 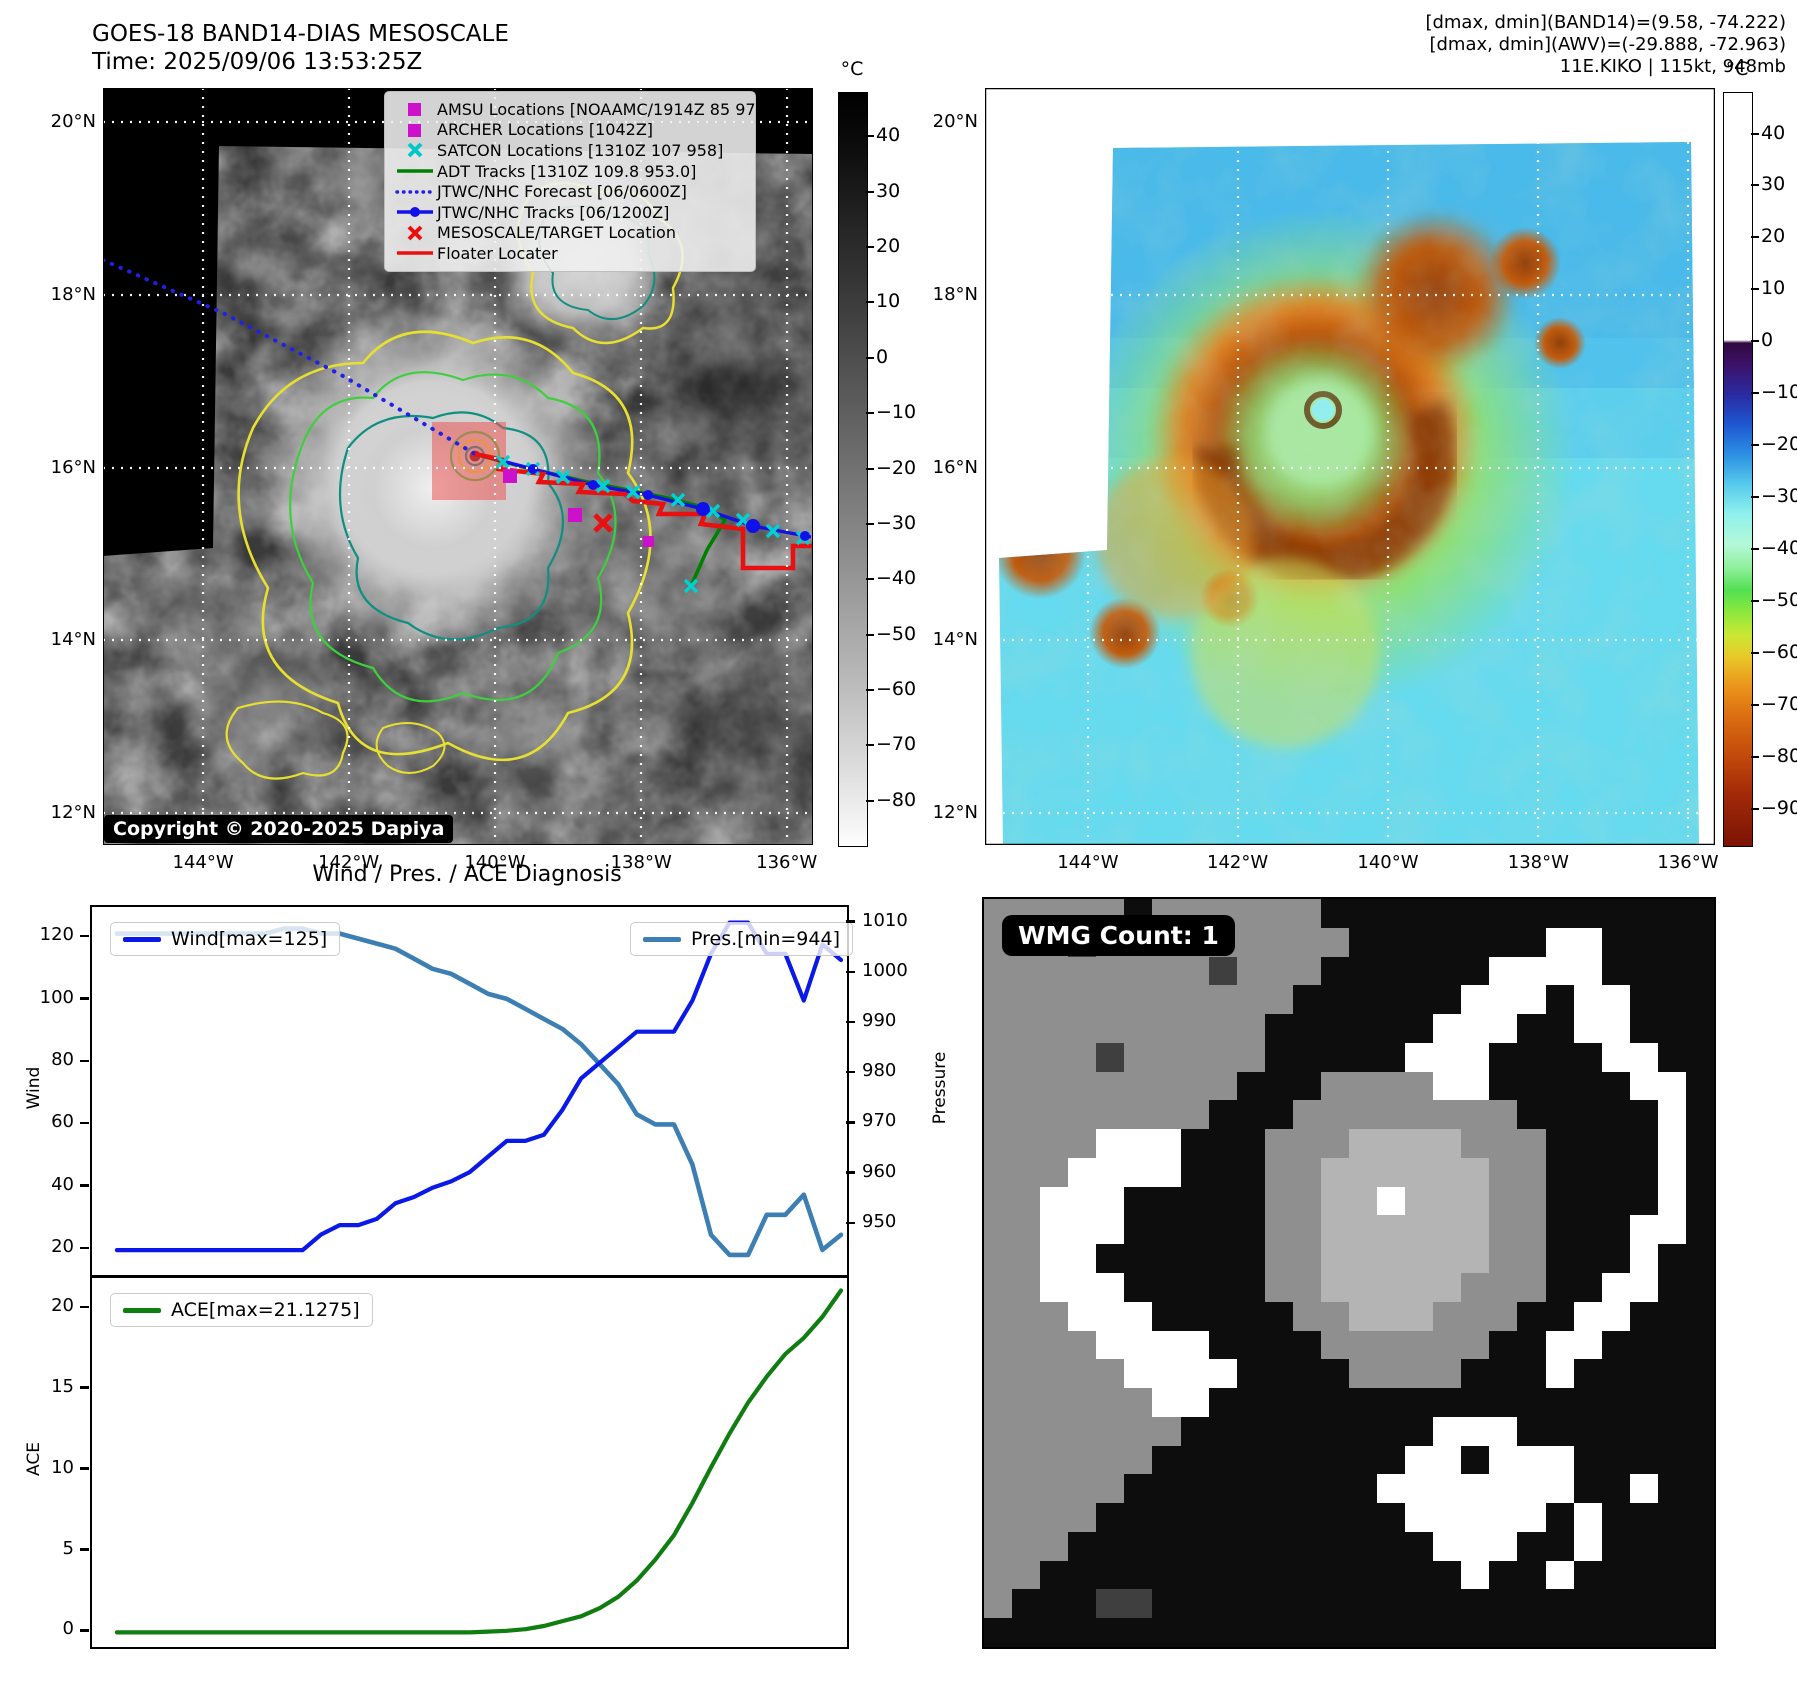 I want to click on awv-lat-label: 20°N, so click(x=955, y=122).